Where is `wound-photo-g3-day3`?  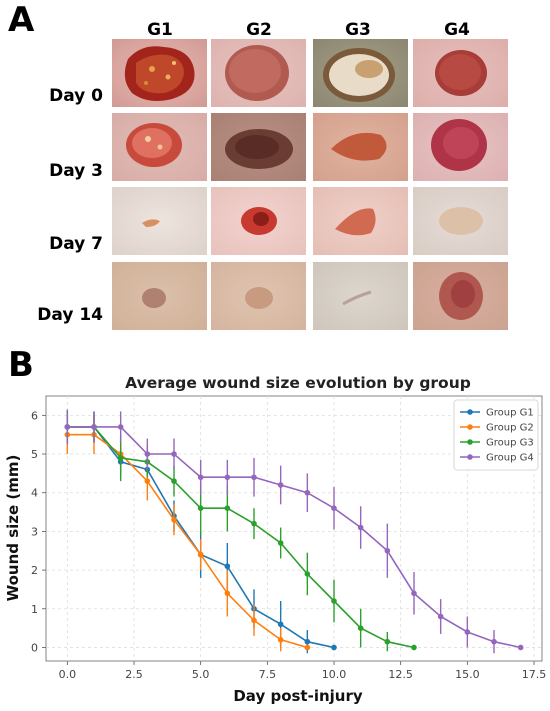
wound-photo-g3-day3 is located at coordinates (360, 147).